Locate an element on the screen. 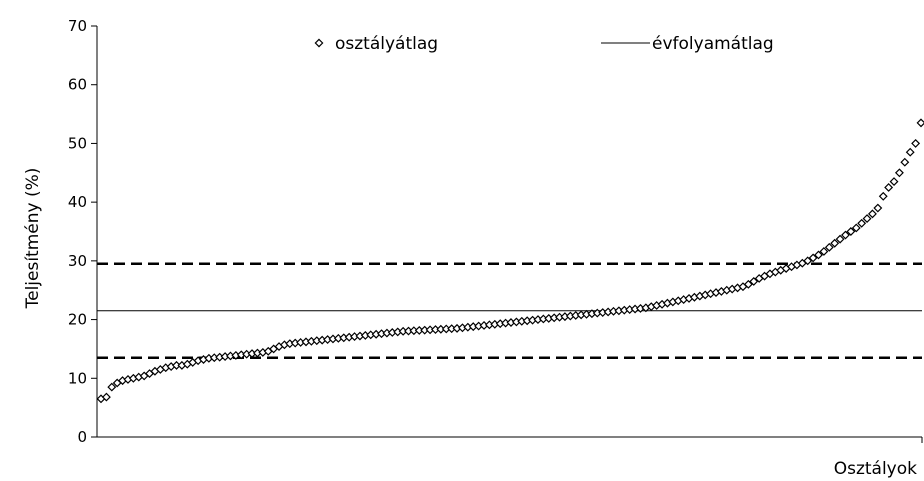 This screenshot has width=924, height=481. y-tick-label-10: 10 is located at coordinates (77, 378).